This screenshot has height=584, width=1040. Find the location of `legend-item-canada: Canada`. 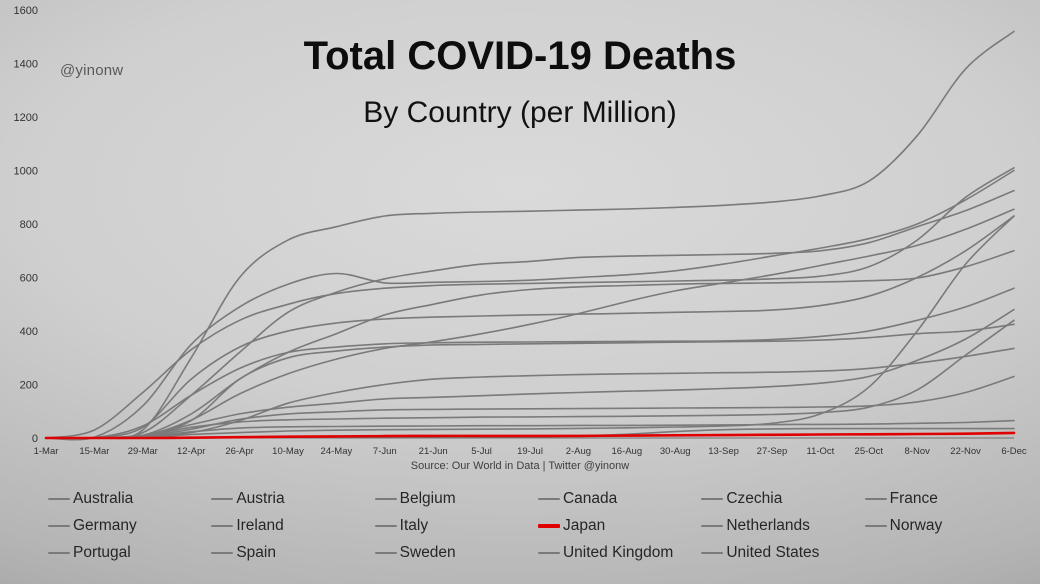

legend-item-canada: Canada is located at coordinates (619, 499).